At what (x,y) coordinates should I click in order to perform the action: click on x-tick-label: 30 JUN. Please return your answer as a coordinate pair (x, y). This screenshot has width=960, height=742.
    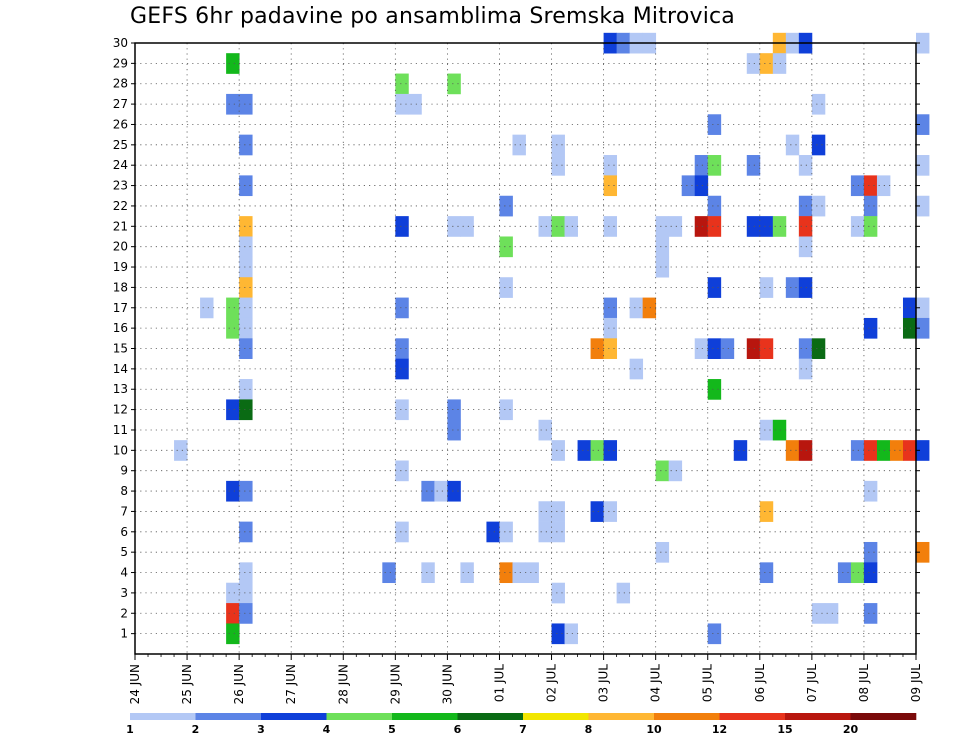
    Looking at the image, I should click on (447, 684).